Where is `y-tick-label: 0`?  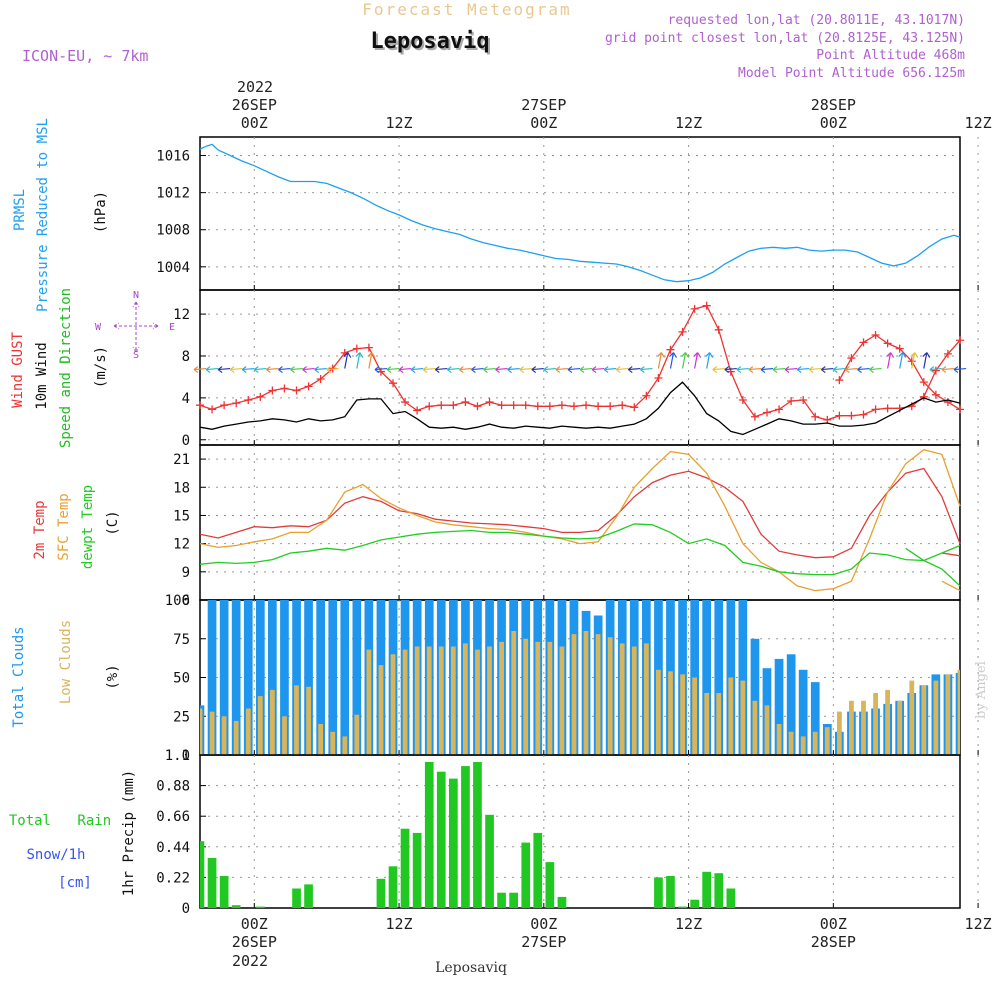
y-tick-label: 0 is located at coordinates (186, 909).